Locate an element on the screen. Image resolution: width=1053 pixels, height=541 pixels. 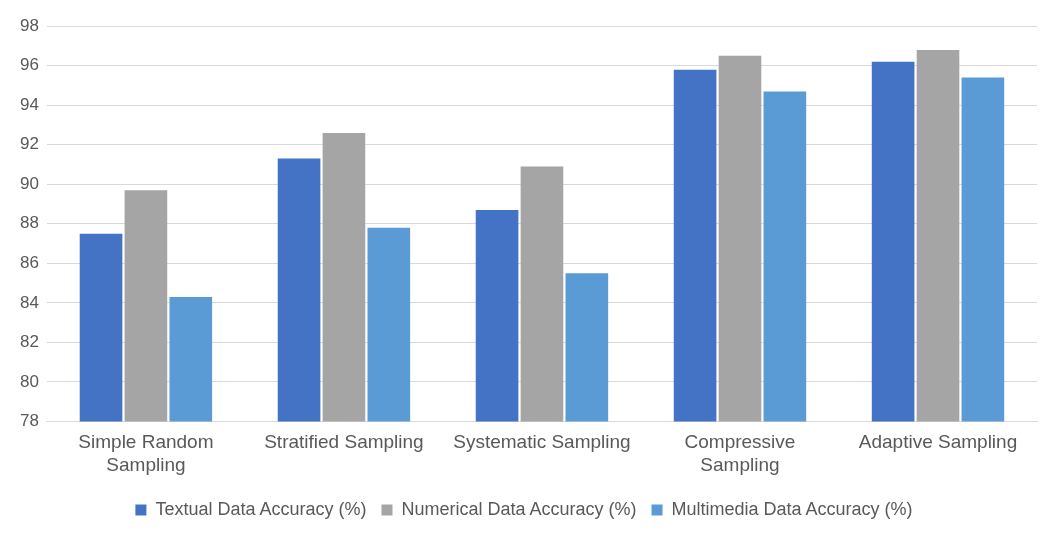
legend-label: Multimedia Data Accuracy (%) is located at coordinates (792, 508).